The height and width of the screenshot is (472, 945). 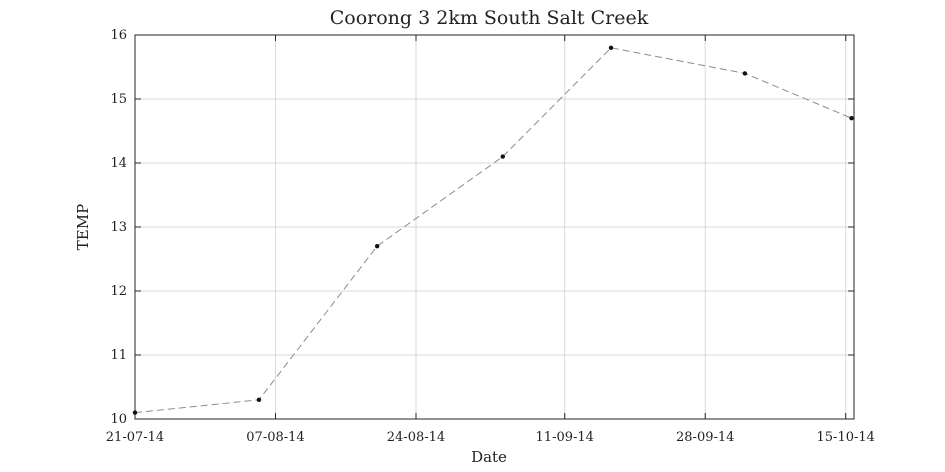 What do you see at coordinates (118, 227) in the screenshot?
I see `y-tick-label: 13` at bounding box center [118, 227].